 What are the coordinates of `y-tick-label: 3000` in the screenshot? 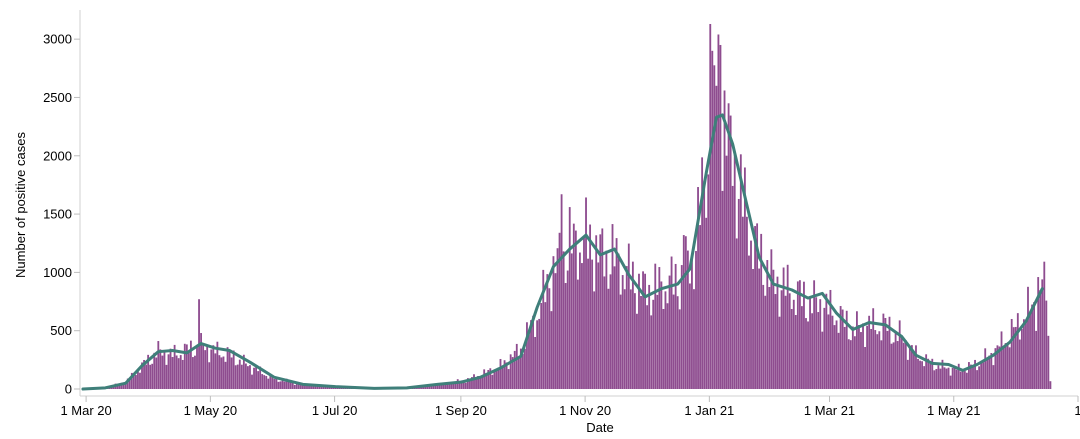 It's located at (57, 39).